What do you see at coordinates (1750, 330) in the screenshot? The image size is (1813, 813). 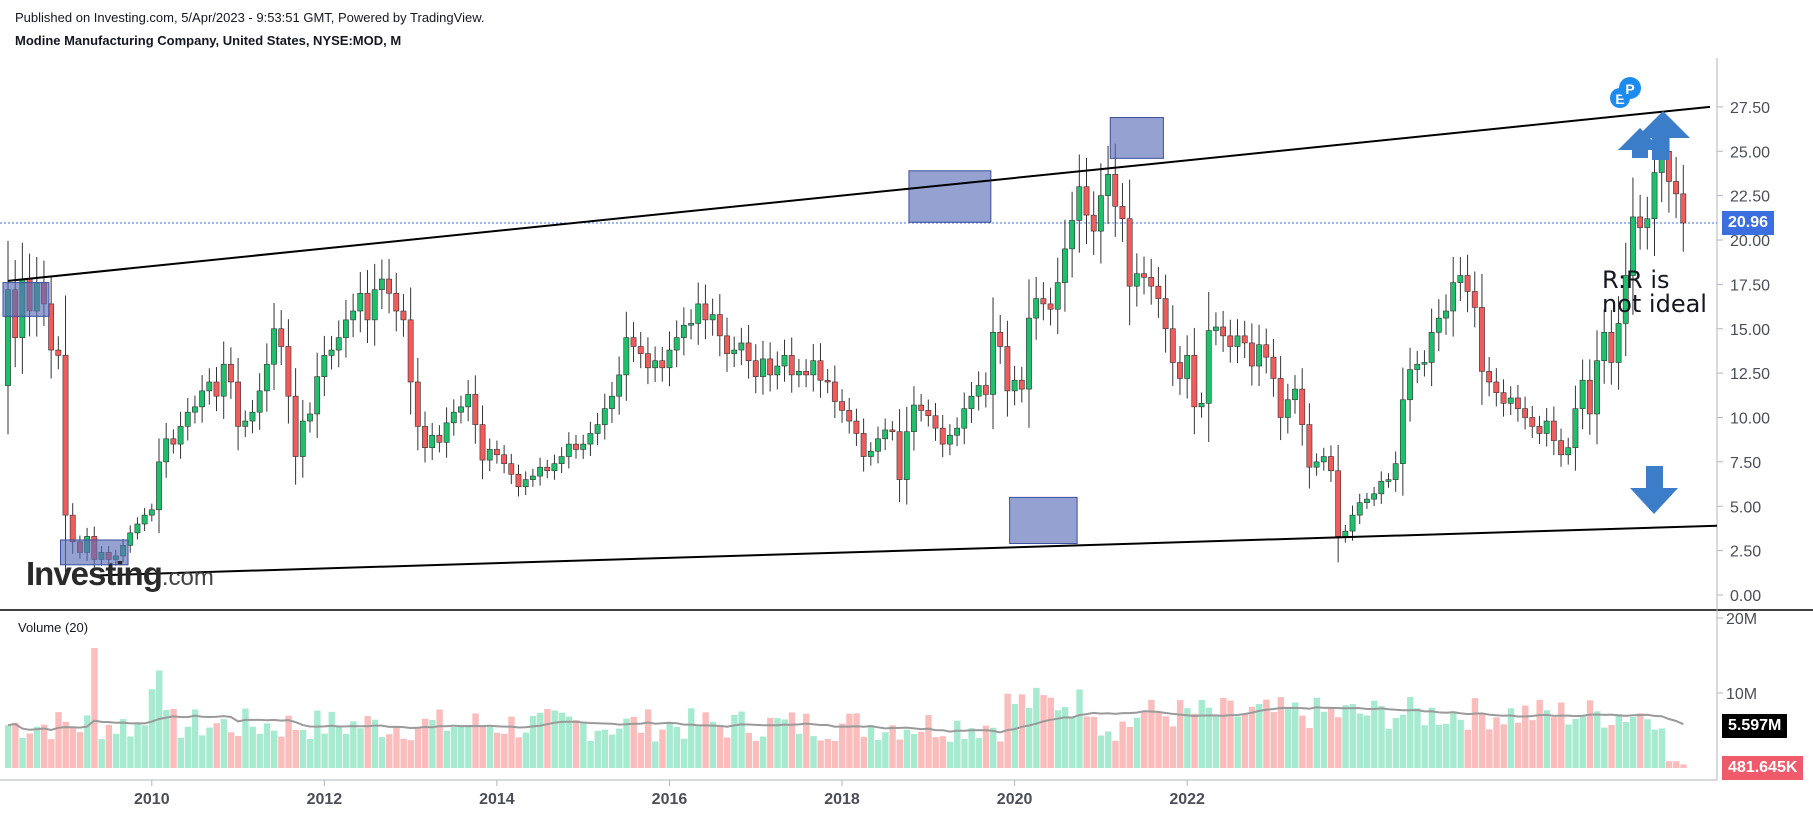 I see `price-tick-label: 15.00` at bounding box center [1750, 330].